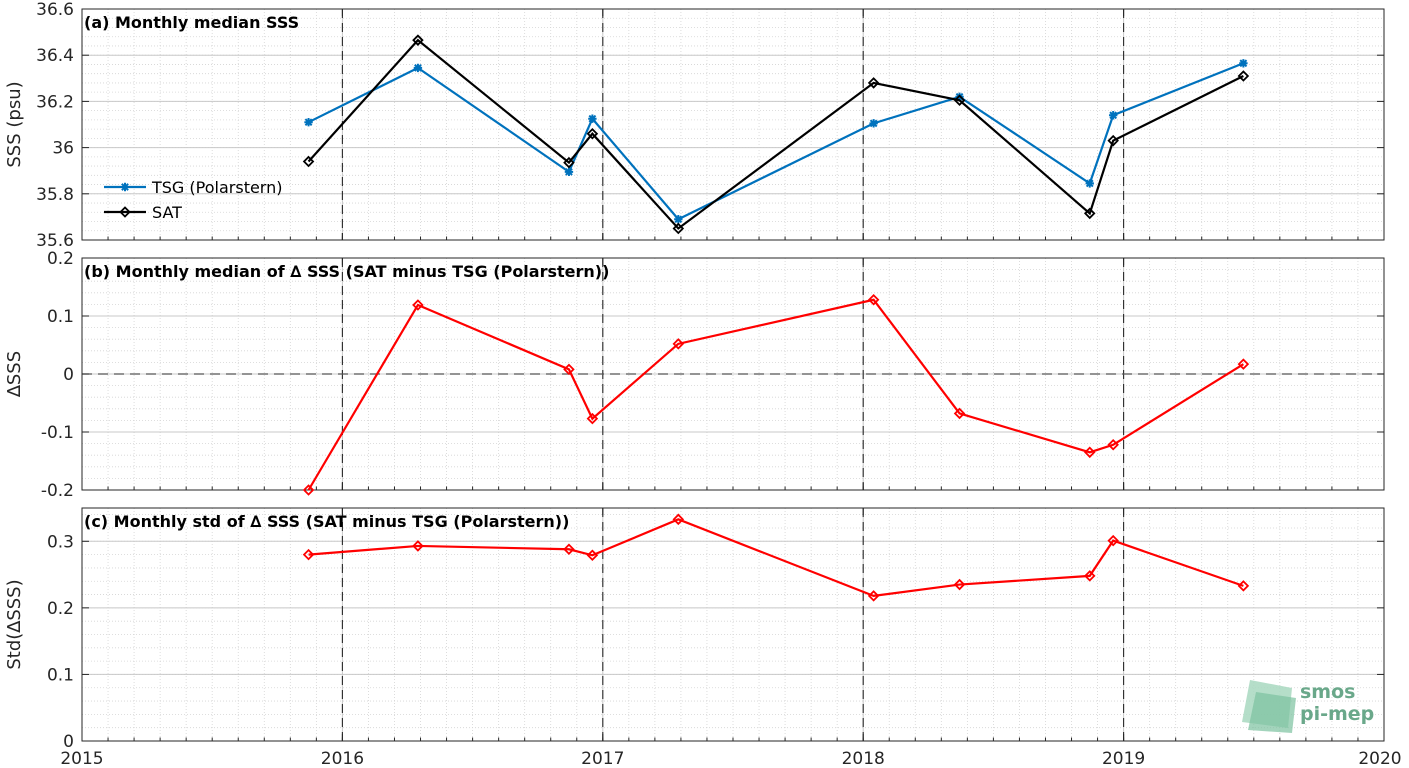 This screenshot has height=768, width=1409. What do you see at coordinates (1327, 692) in the screenshot?
I see `logo-text: smos` at bounding box center [1327, 692].